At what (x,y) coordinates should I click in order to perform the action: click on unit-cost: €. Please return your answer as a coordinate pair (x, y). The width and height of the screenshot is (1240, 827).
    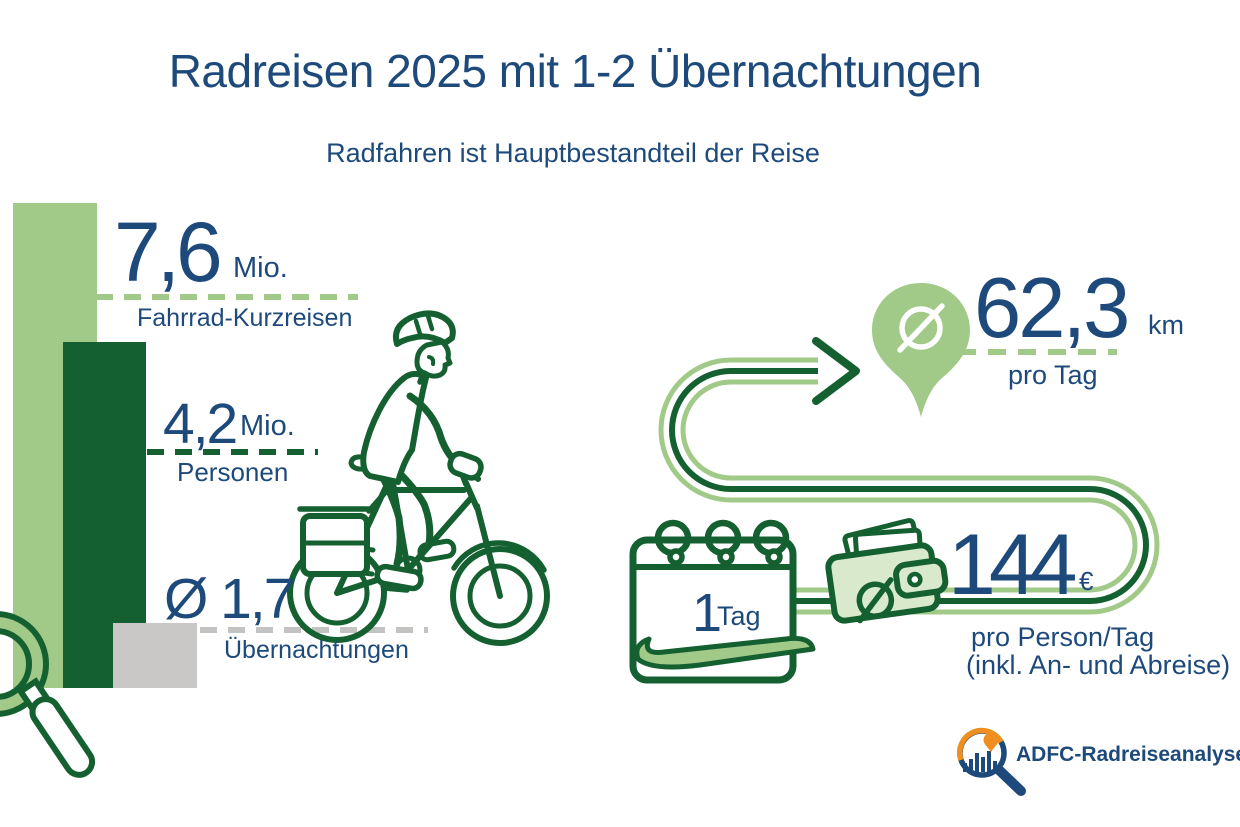
    Looking at the image, I should click on (1086, 581).